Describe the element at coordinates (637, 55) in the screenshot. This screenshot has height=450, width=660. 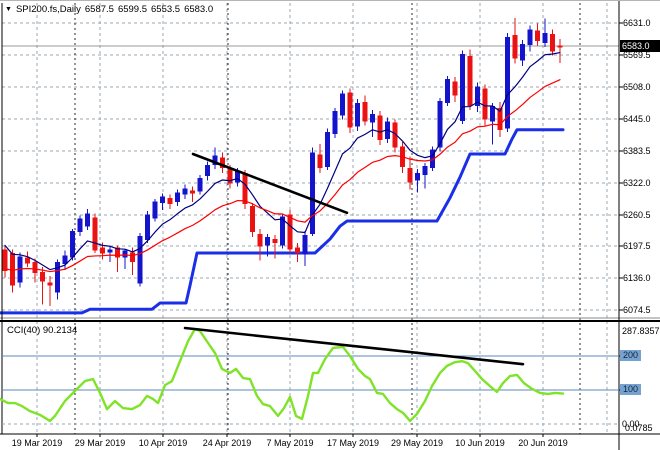
I see `price-axis-label: 6569.5` at that location.